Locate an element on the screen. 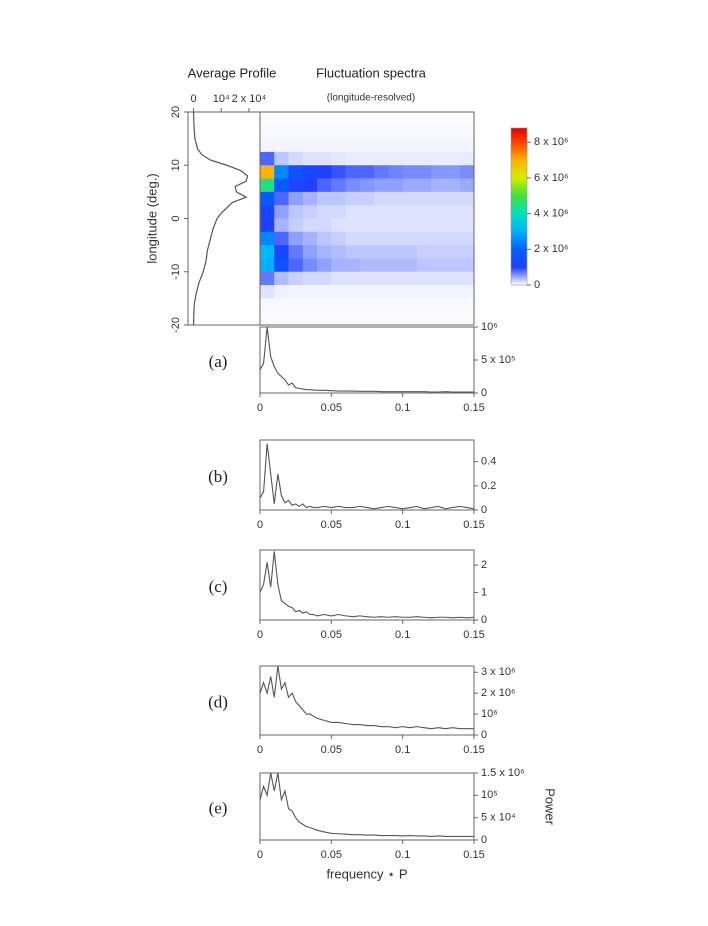 This screenshot has width=708, height=926. colorbar-tick-label: 6 x 10⁶ is located at coordinates (551, 178).